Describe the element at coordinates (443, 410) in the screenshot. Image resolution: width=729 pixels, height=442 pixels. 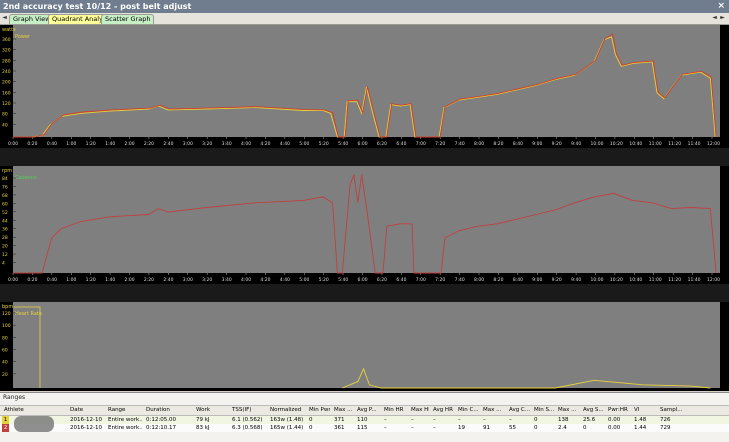
I see `ranges-header-cell: Avg HR` at that location.